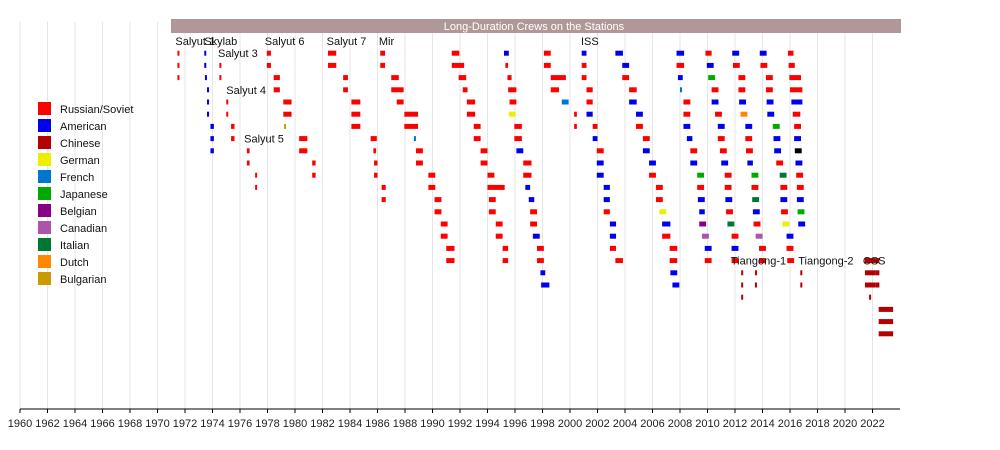  I want to click on x-tick-label: 1972, so click(185, 424).